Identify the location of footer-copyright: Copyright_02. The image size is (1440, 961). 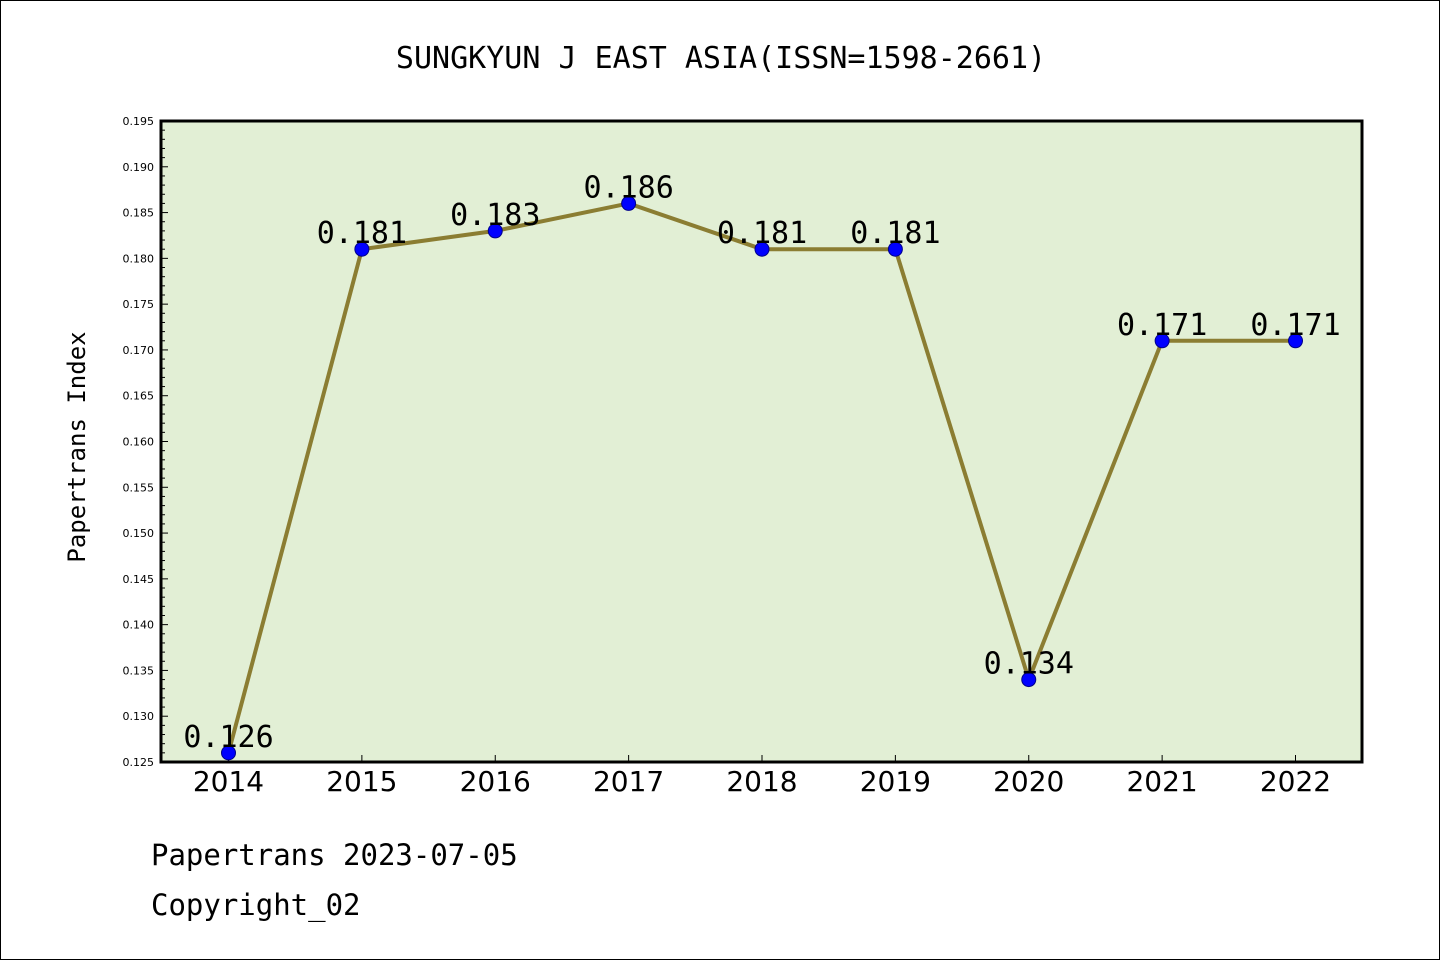
(256, 905).